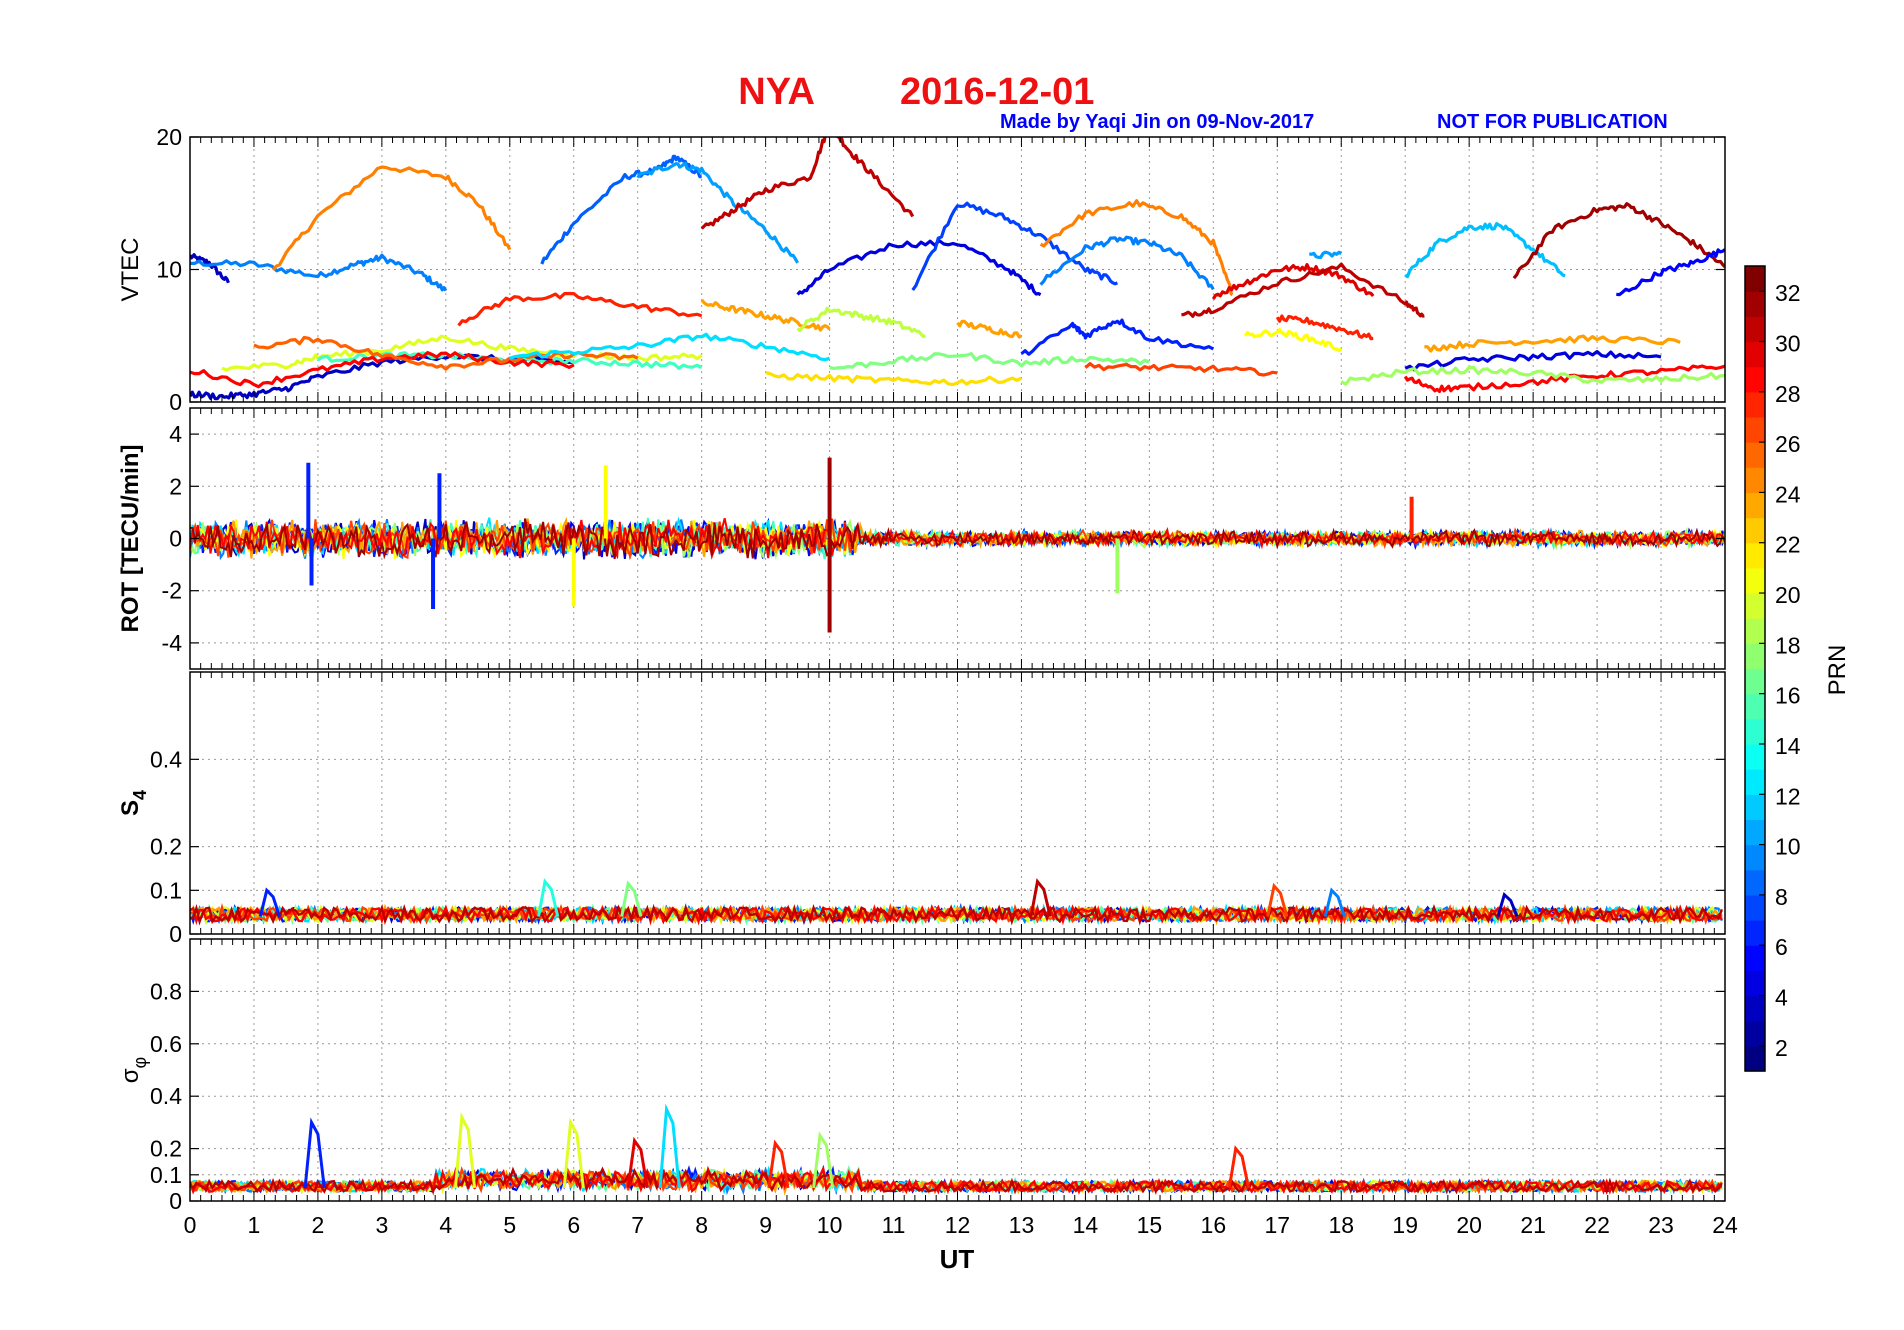 The width and height of the screenshot is (1904, 1330). I want to click on publication-notice: NOT FOR PUBLICATION, so click(1552, 122).